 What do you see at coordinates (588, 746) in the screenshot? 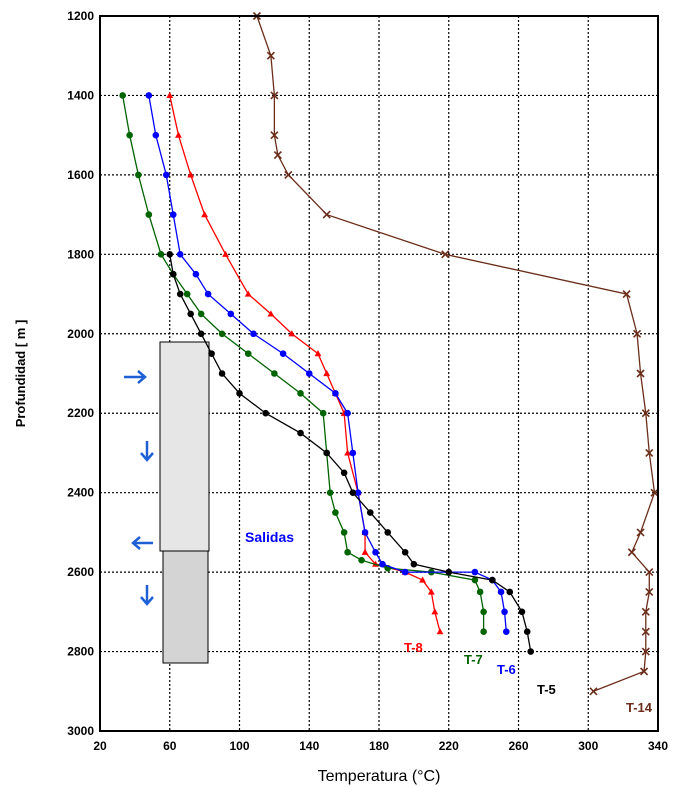
I see `x-tick-label: 300` at bounding box center [588, 746].